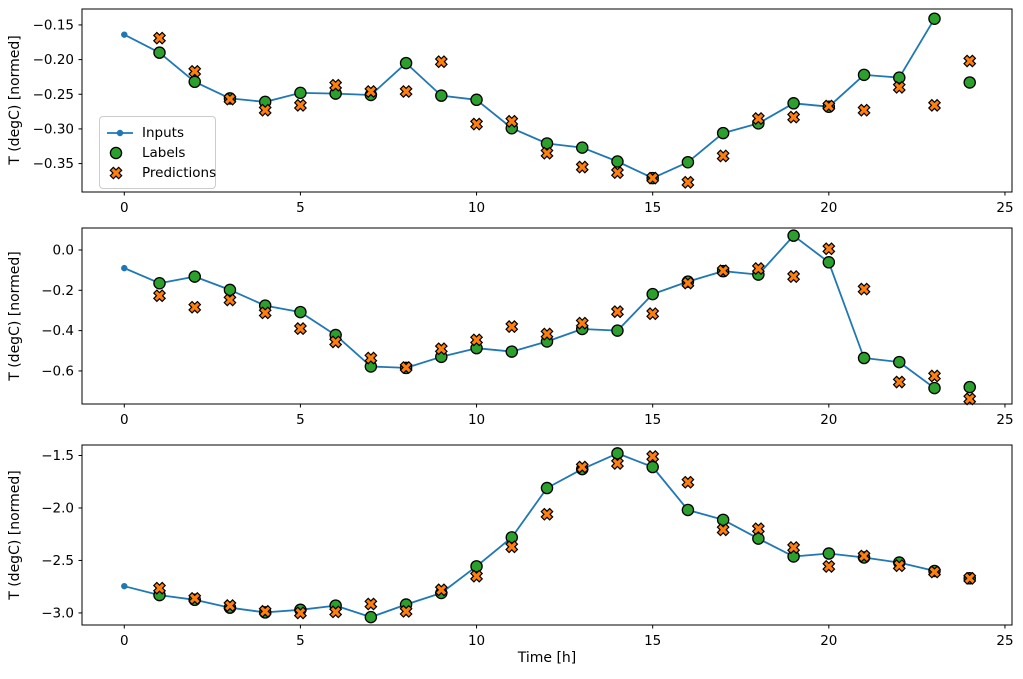  Describe the element at coordinates (53, 129) in the screenshot. I see `y-tick-label: −0.30` at that location.